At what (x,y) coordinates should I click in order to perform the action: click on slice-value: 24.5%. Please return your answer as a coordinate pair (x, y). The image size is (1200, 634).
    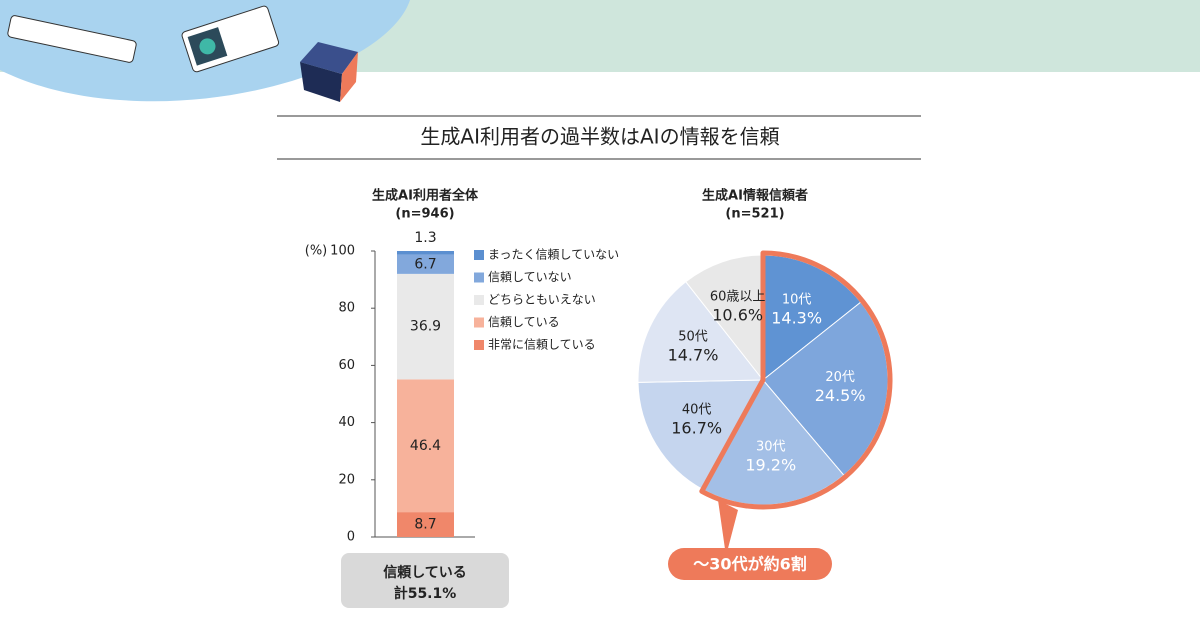
    Looking at the image, I should click on (840, 395).